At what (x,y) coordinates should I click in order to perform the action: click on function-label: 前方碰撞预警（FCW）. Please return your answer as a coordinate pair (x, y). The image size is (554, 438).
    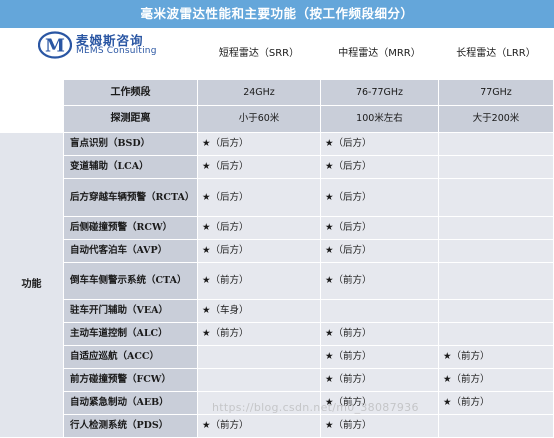
    Looking at the image, I should click on (131, 380).